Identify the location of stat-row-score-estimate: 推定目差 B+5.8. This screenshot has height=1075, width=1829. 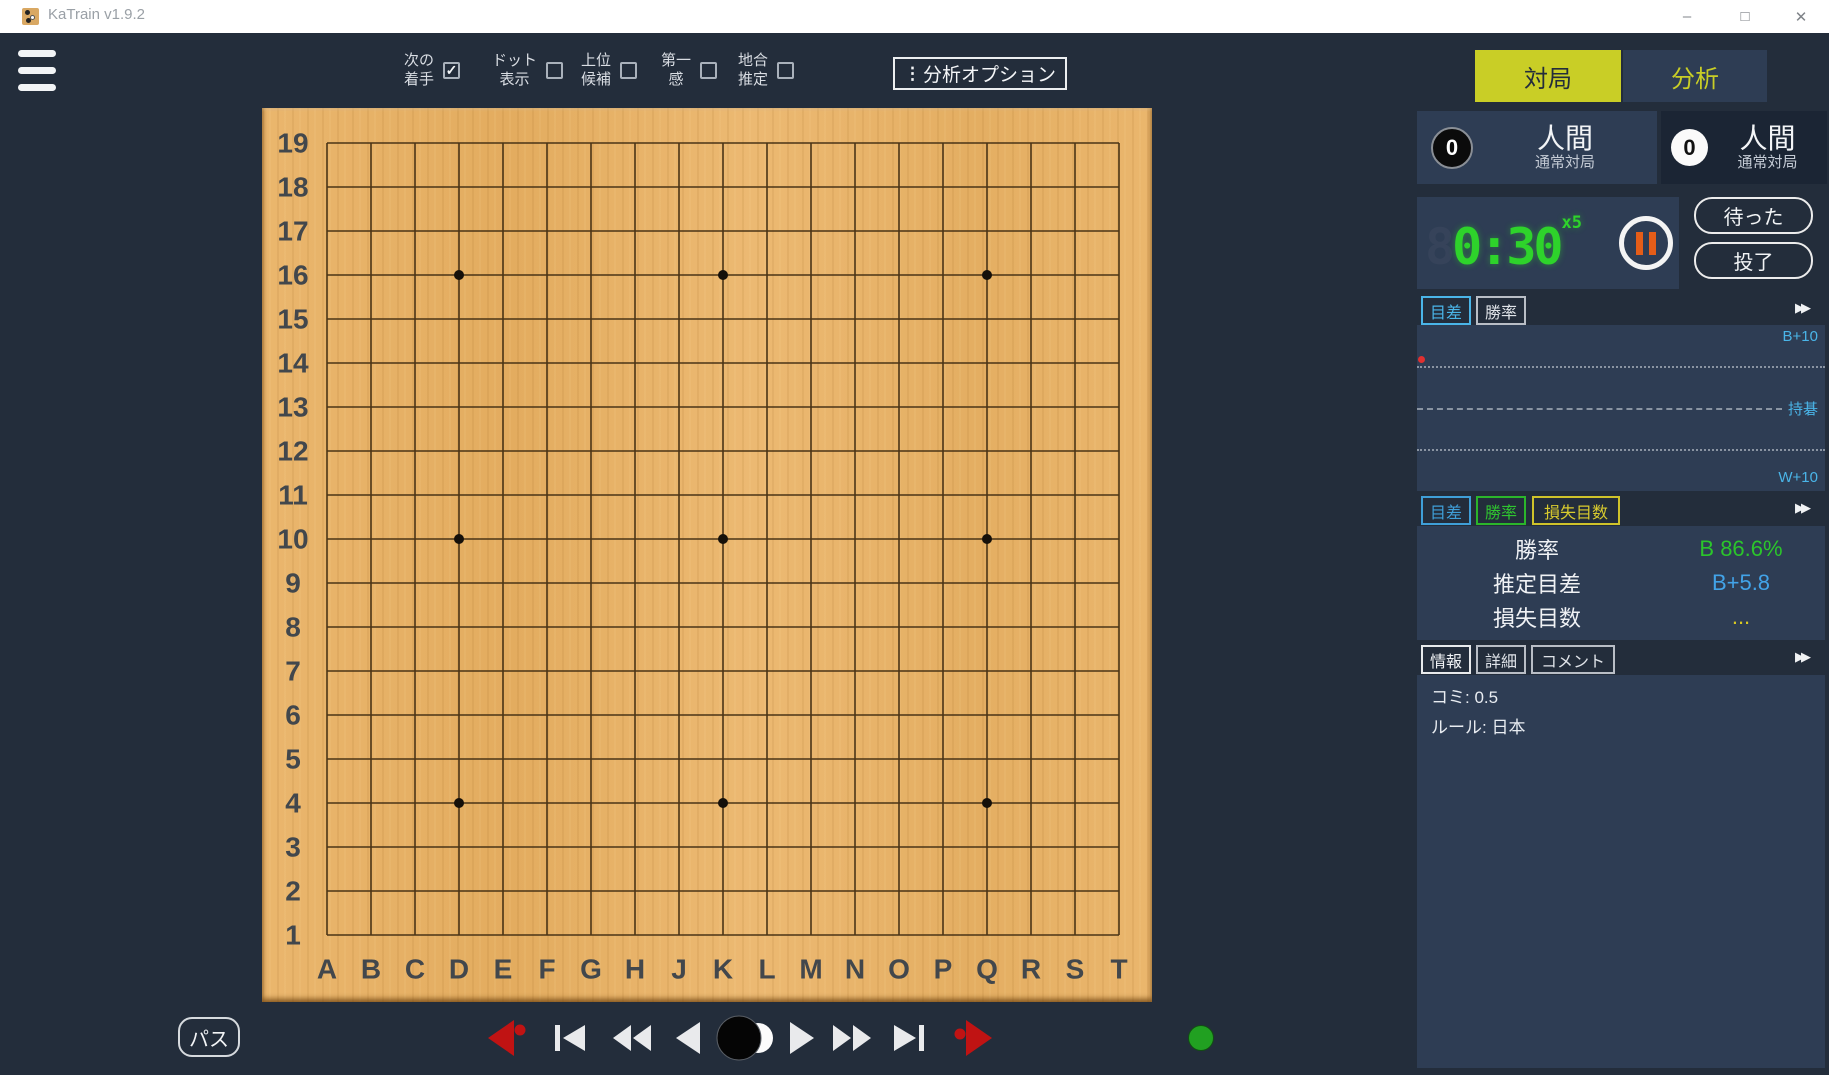
(1631, 583).